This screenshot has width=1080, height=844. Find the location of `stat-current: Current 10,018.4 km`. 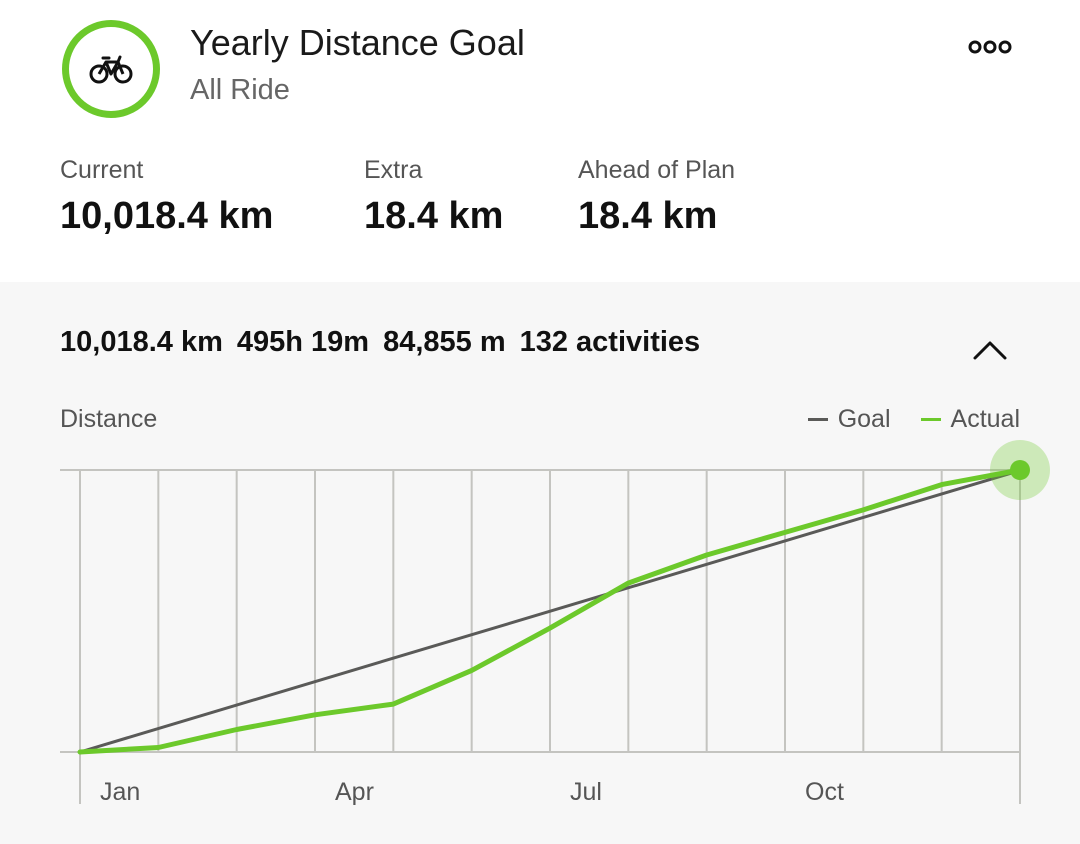

stat-current: Current 10,018.4 km is located at coordinates (166, 197).